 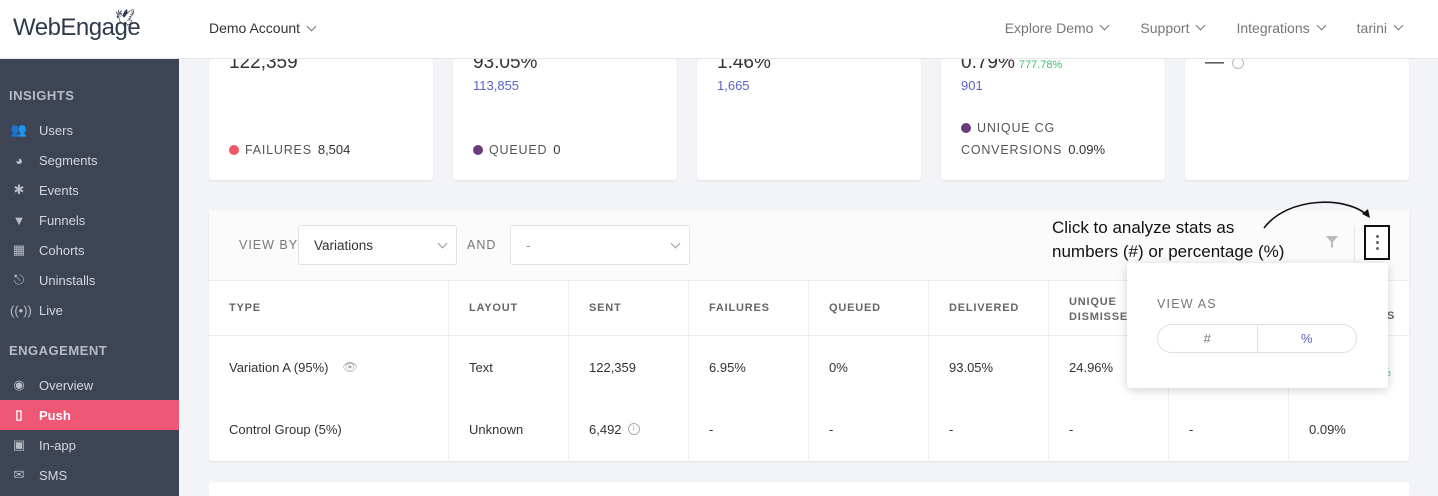 What do you see at coordinates (89, 130) in the screenshot?
I see `sidebar-item-users: 👥 Users` at bounding box center [89, 130].